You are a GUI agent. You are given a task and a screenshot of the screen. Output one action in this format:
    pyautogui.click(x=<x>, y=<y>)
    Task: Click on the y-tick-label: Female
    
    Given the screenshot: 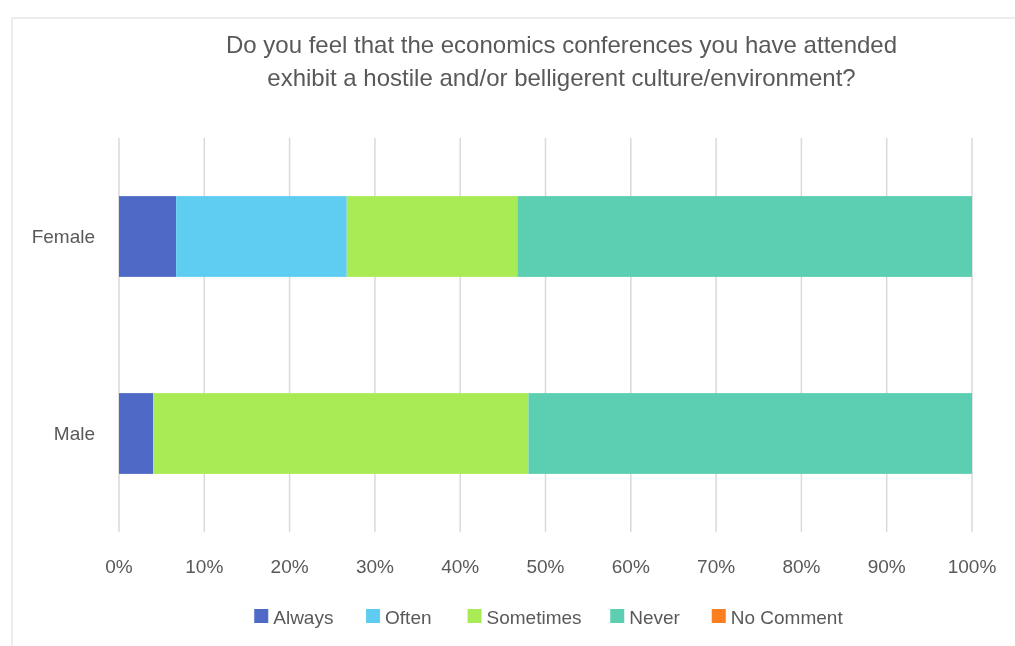 What is the action you would take?
    pyautogui.click(x=63, y=237)
    